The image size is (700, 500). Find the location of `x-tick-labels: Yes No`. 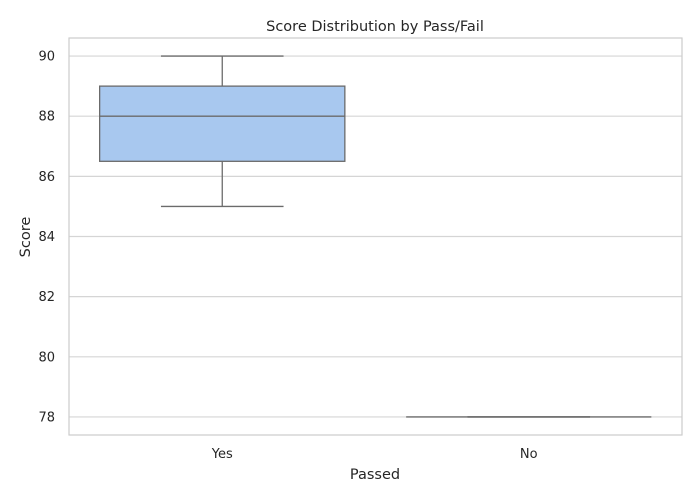

x-tick-labels: Yes No is located at coordinates (374, 454).